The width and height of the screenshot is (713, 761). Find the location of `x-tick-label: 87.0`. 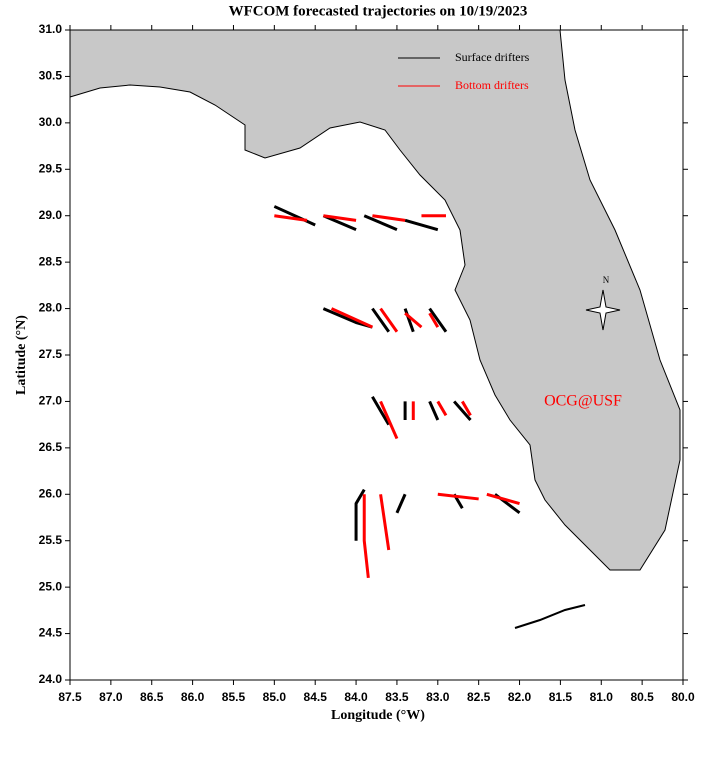

x-tick-label: 87.0 is located at coordinates (111, 697).